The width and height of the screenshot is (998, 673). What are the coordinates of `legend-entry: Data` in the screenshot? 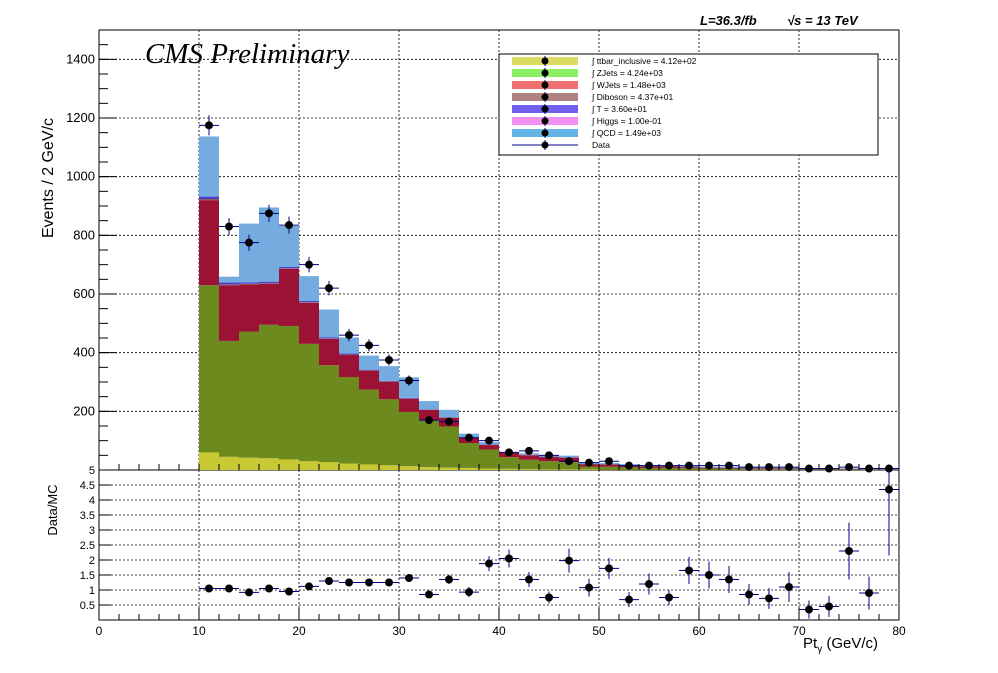 It's located at (561, 145).